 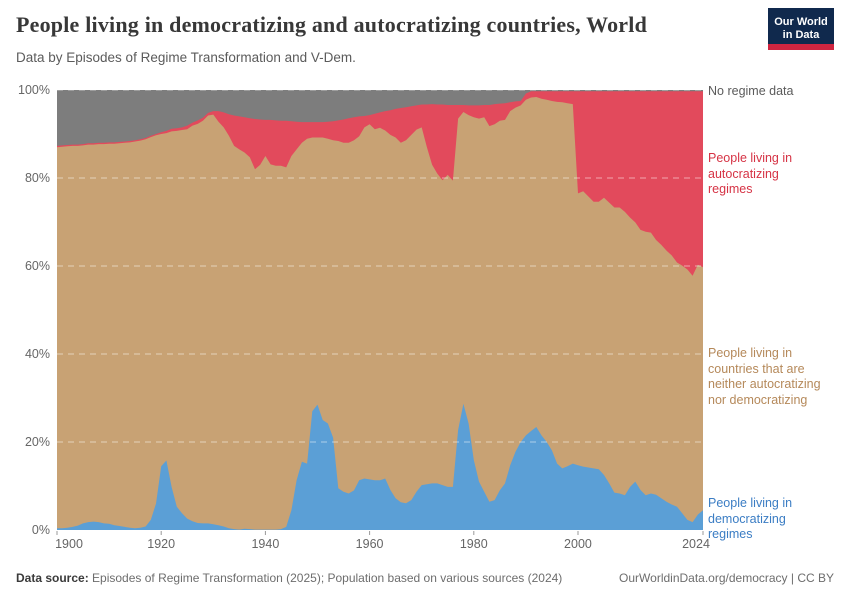 I want to click on x-axis-label-1980: 1980, so click(x=473, y=544).